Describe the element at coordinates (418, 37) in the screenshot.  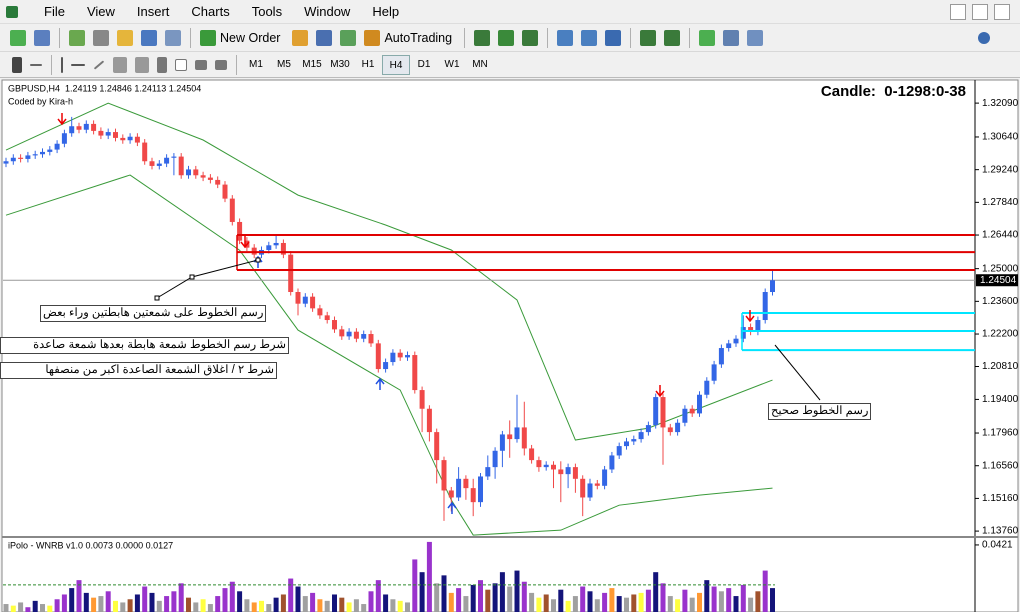
I see `auto-trading-button: AutoTrading` at that location.